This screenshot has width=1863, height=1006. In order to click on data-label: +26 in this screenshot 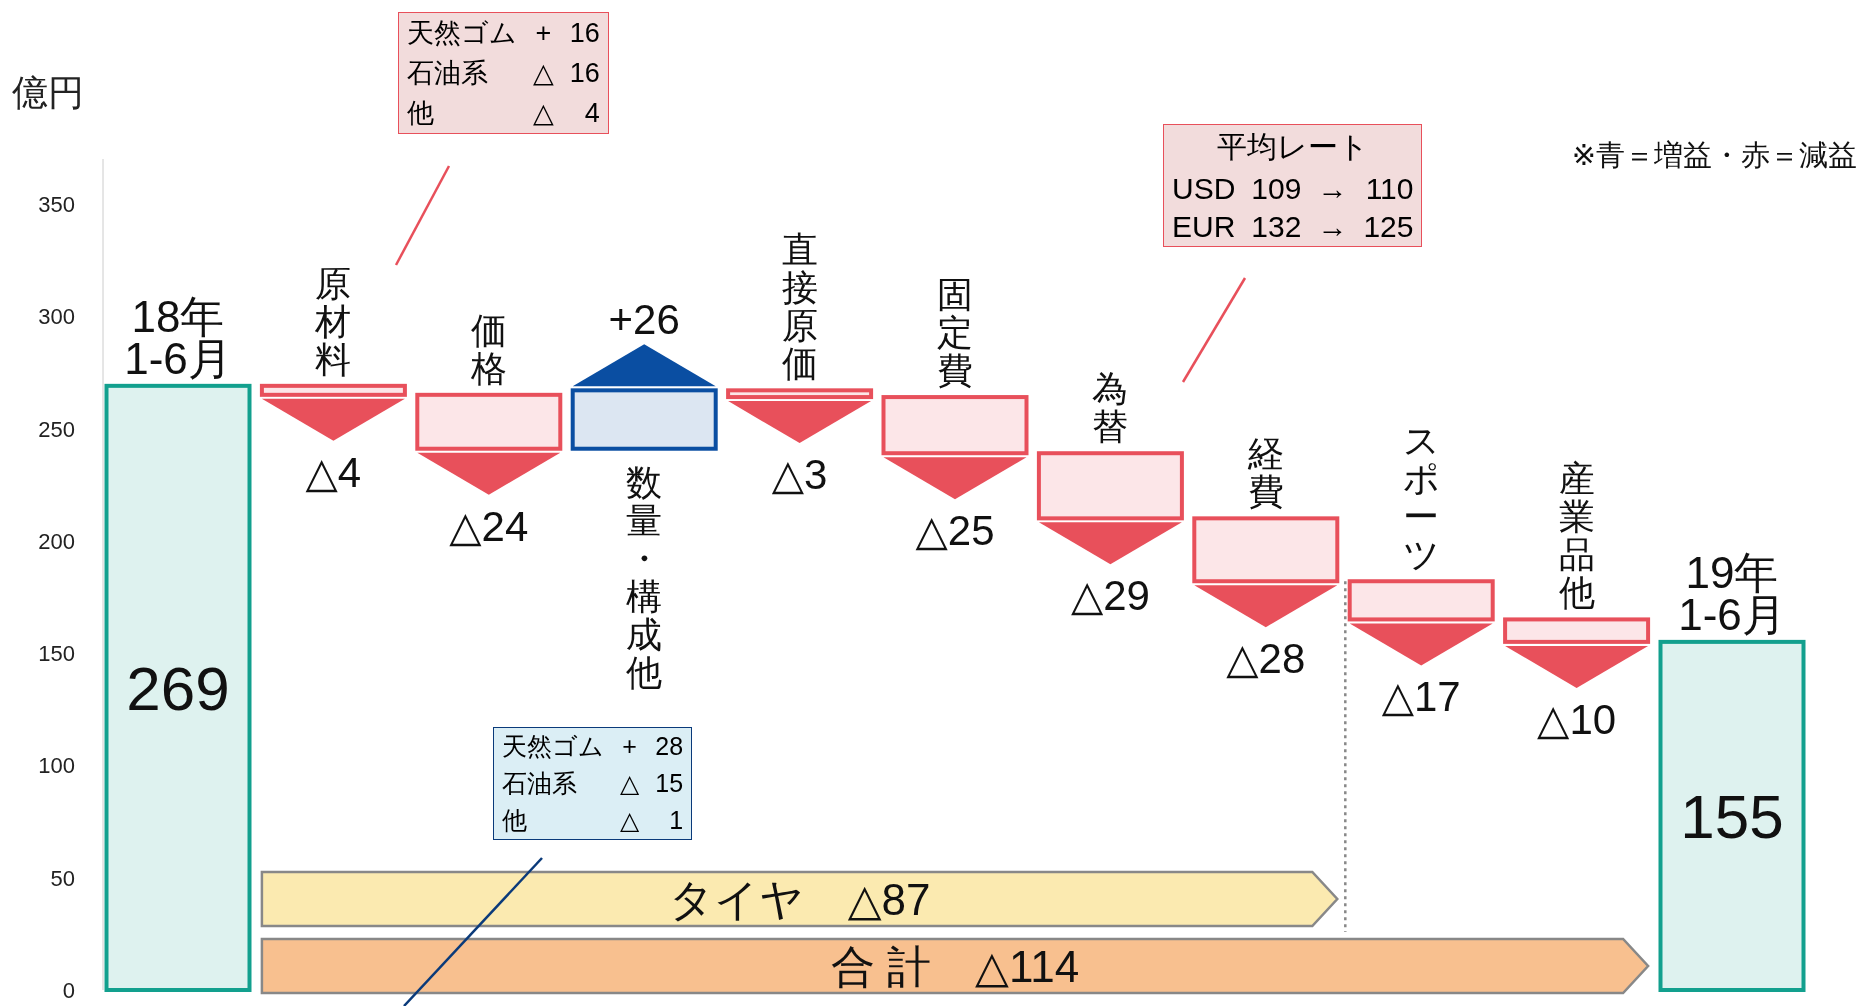, I will do `click(644, 320)`.